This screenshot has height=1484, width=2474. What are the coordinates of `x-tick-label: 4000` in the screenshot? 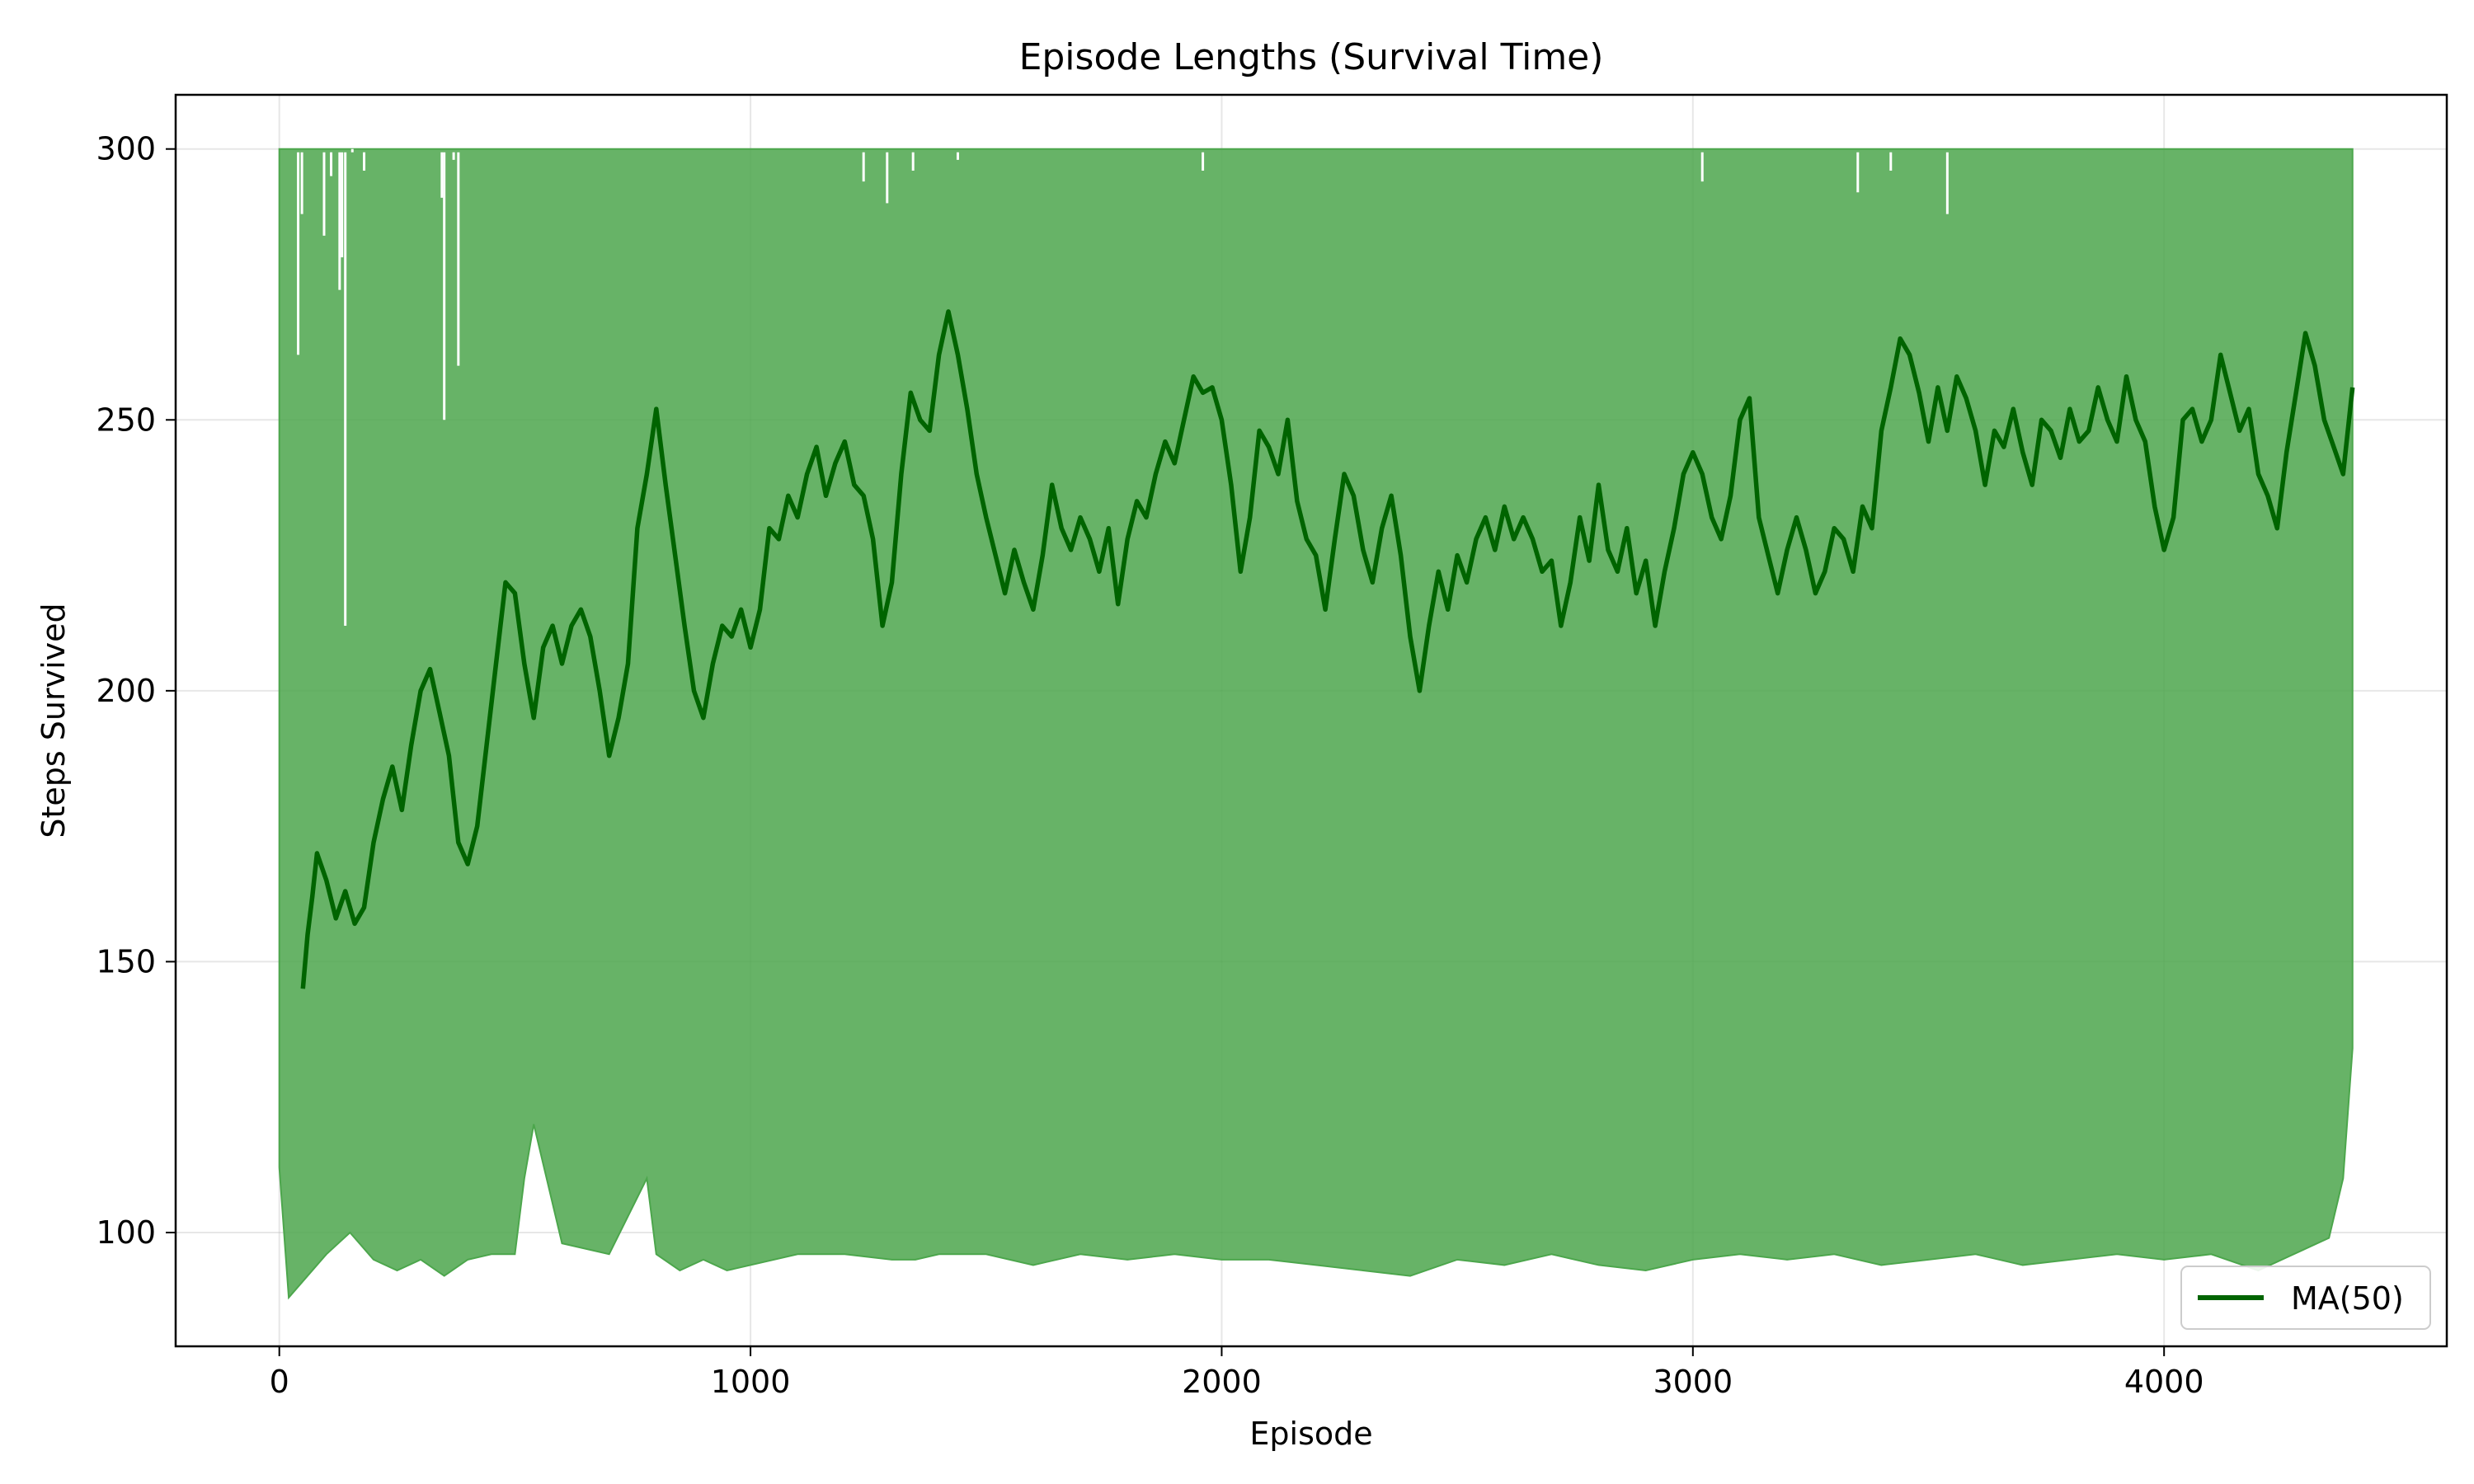 It's located at (2164, 1382).